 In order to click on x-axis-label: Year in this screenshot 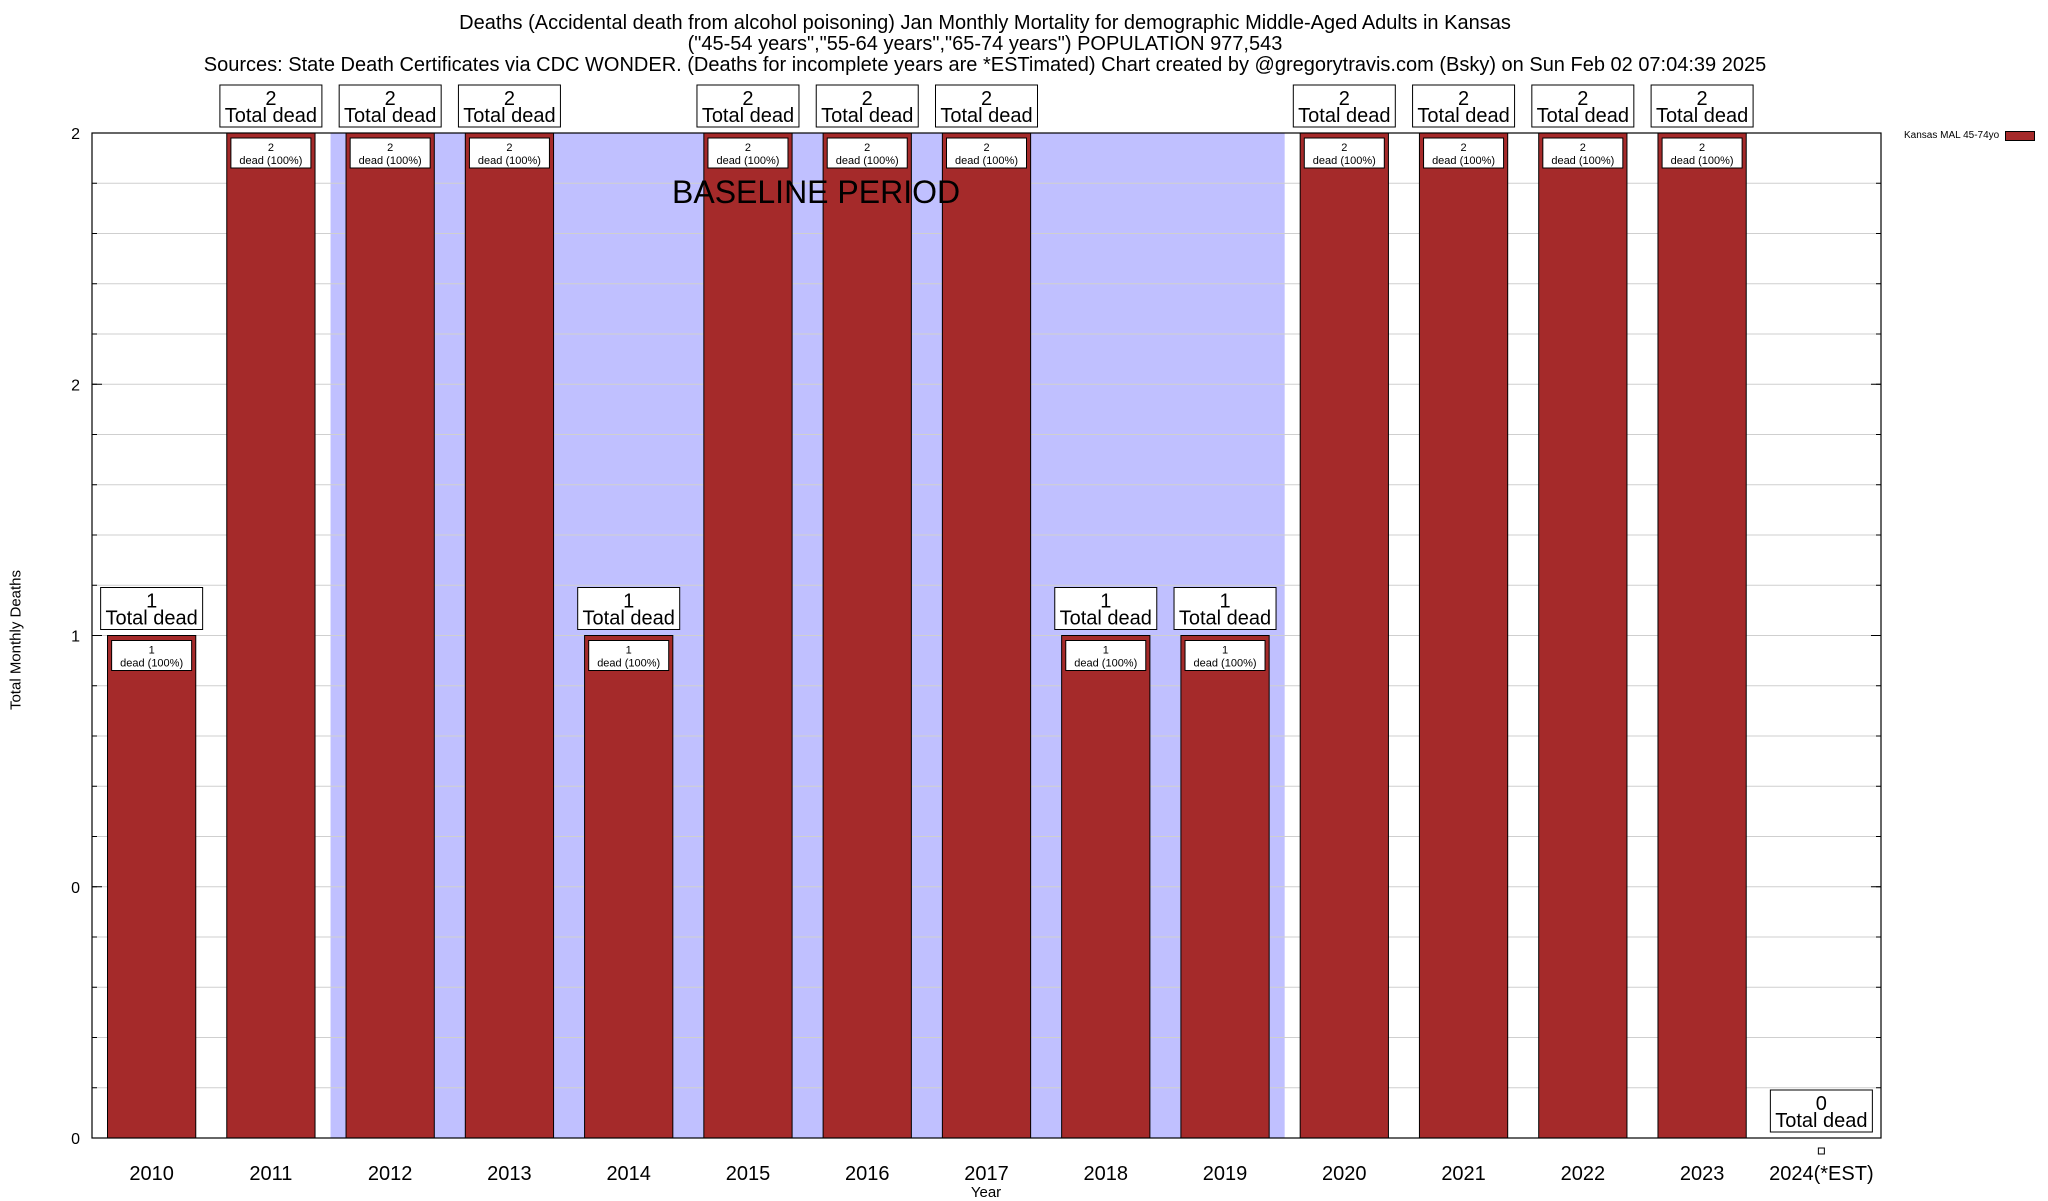, I will do `click(986, 1192)`.